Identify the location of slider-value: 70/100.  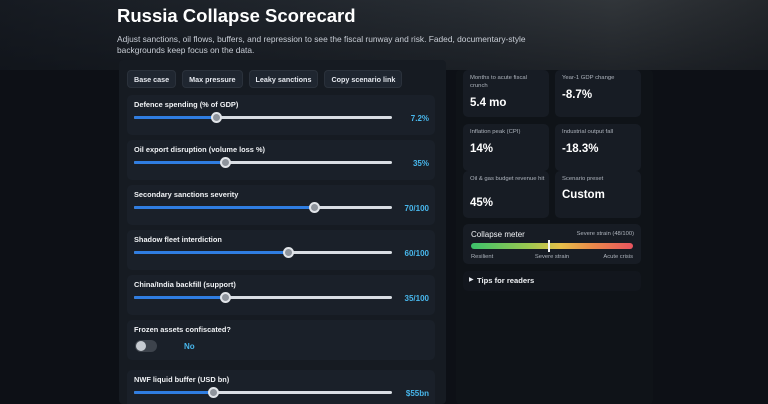
(416, 208).